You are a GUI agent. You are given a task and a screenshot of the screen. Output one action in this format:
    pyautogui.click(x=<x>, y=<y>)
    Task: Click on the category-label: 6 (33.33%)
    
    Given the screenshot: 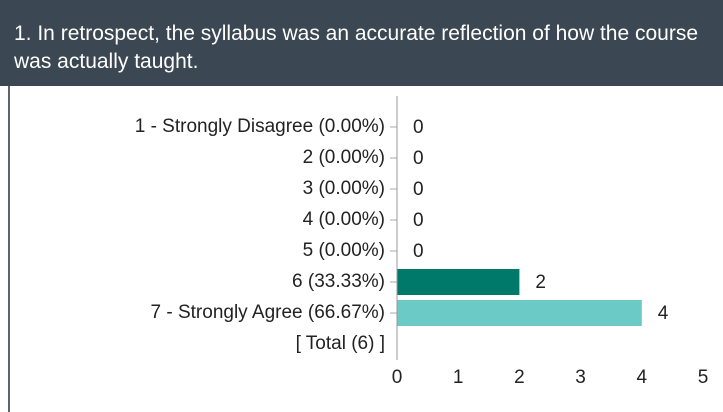 What is the action you would take?
    pyautogui.click(x=338, y=281)
    